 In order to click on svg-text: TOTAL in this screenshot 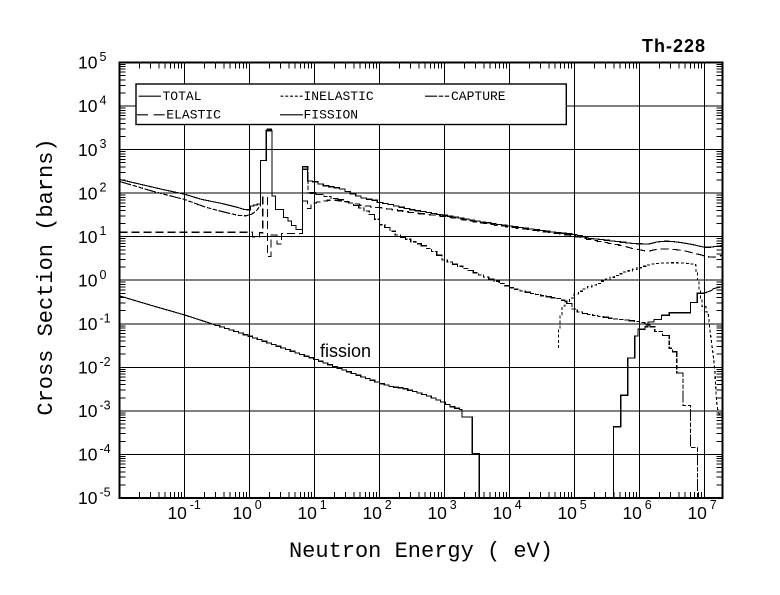, I will do `click(182, 96)`.